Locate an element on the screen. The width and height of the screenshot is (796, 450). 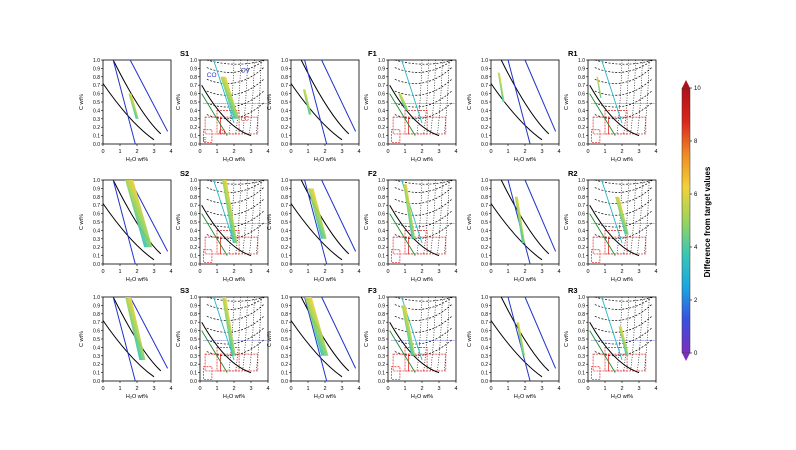
region-label: CI is located at coordinates (222, 132).